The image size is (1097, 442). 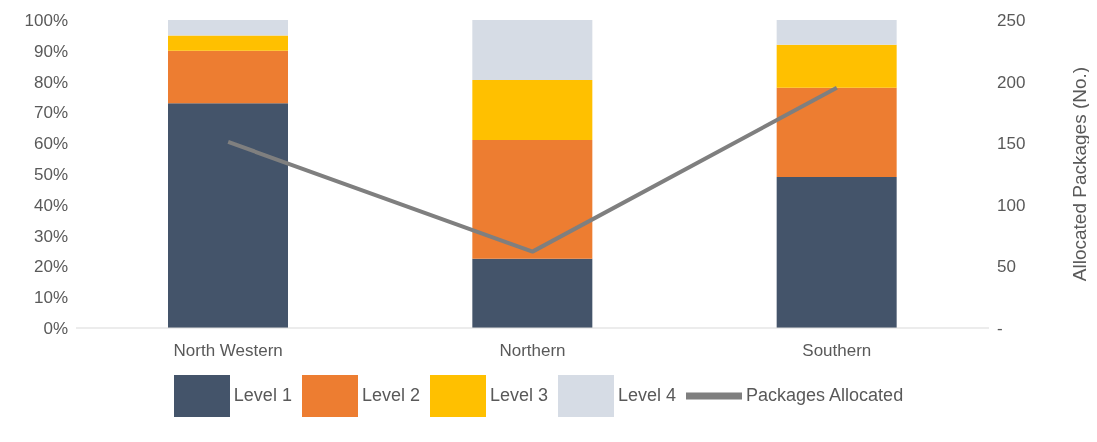 I want to click on y-tick-label: 10%, so click(x=50, y=298).